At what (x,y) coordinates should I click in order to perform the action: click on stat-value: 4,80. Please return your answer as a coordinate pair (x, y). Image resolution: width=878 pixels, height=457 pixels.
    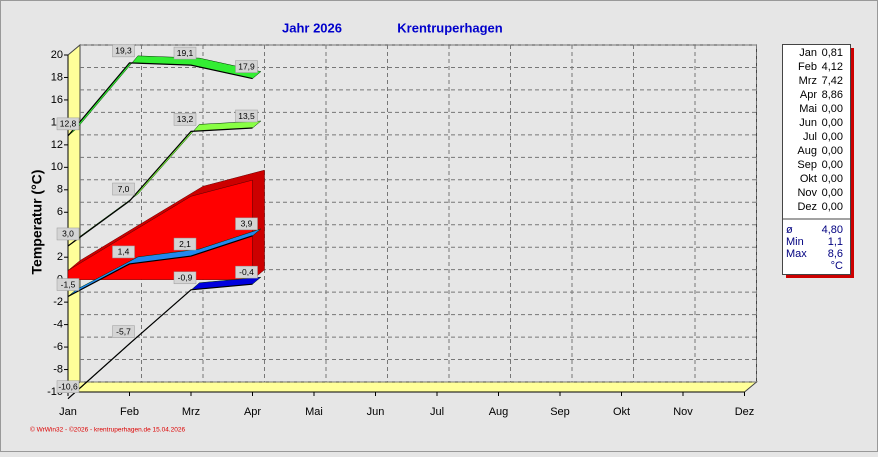
    Looking at the image, I should click on (832, 230).